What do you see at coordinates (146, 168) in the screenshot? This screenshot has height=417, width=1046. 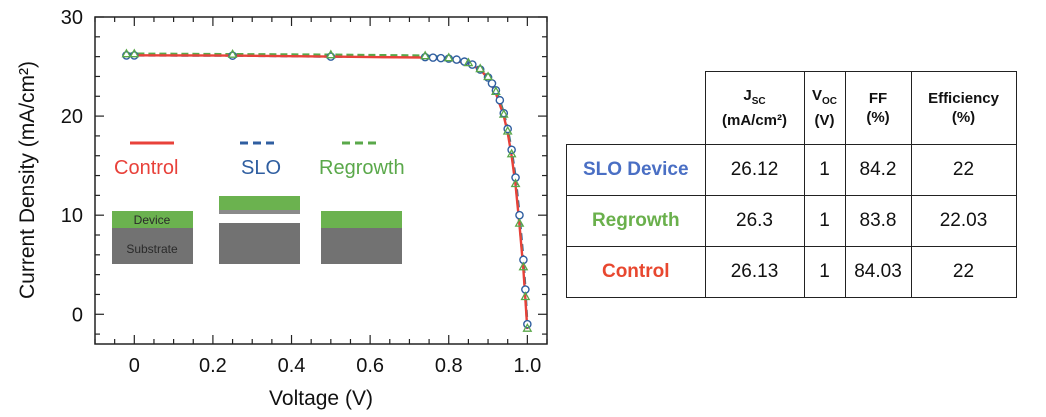 I see `legend-label-control: Control` at bounding box center [146, 168].